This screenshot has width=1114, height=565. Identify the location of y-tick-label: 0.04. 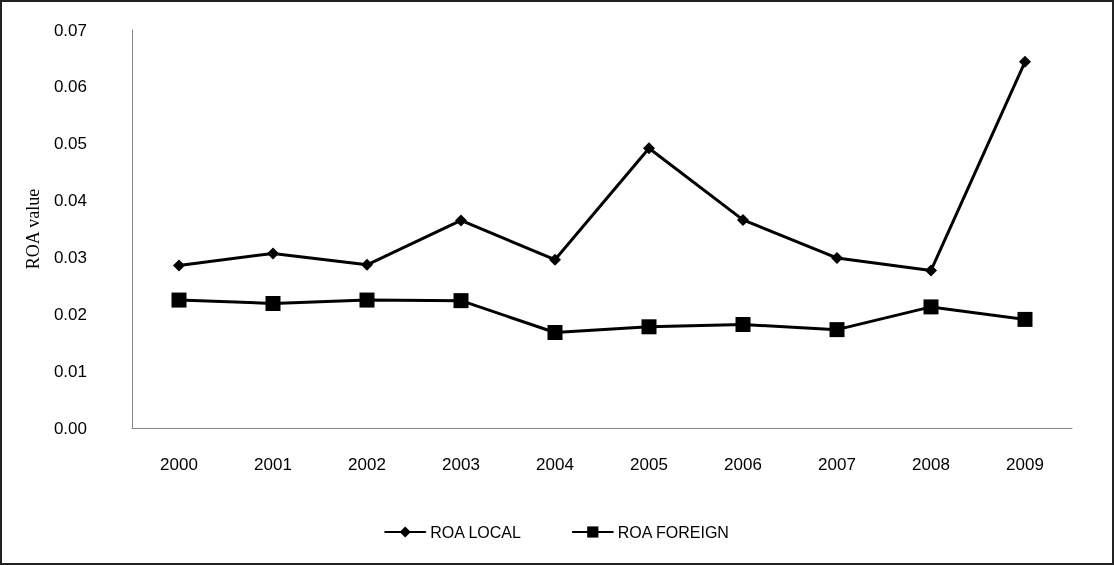
(70, 201).